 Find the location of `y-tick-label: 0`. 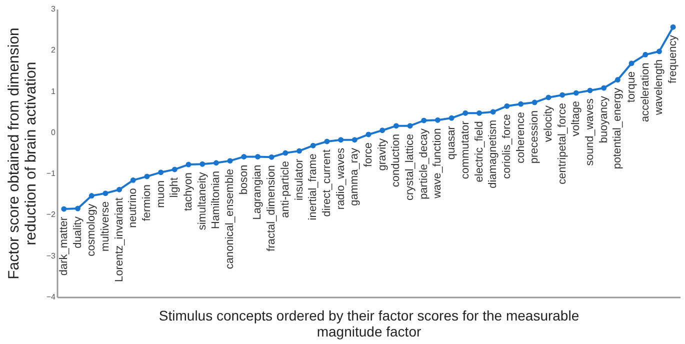

y-tick-label: 0 is located at coordinates (53, 132).